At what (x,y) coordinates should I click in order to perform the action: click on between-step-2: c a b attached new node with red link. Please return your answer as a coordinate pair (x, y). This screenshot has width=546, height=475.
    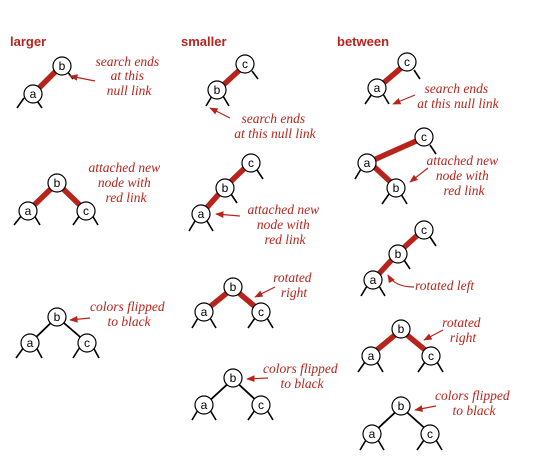
    Looking at the image, I should click on (428, 166).